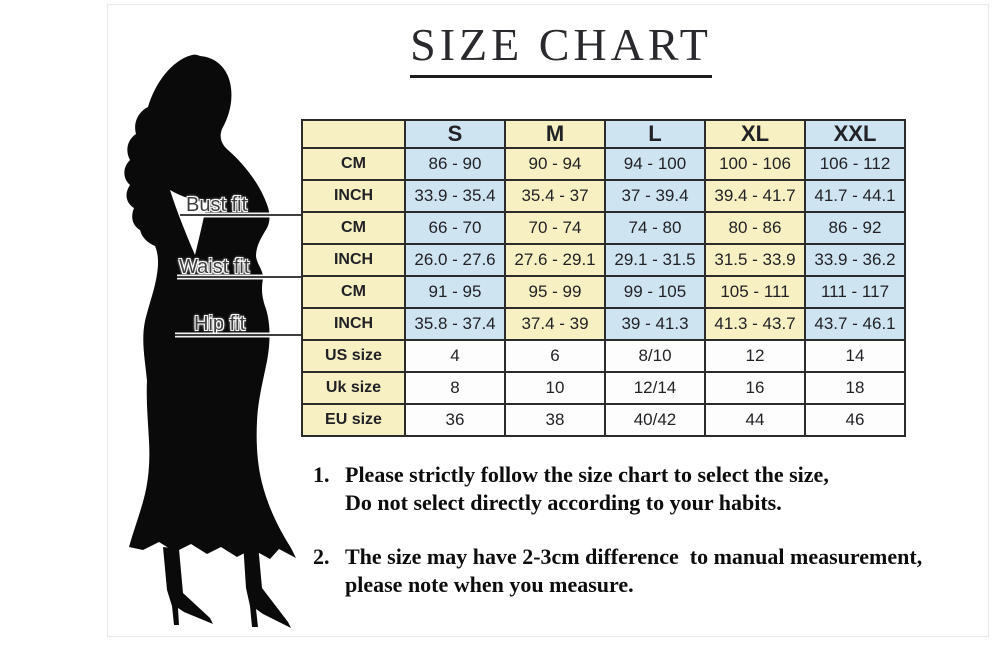 Image resolution: width=1000 pixels, height=663 pixels. I want to click on page-title: SIZE CHART, so click(561, 44).